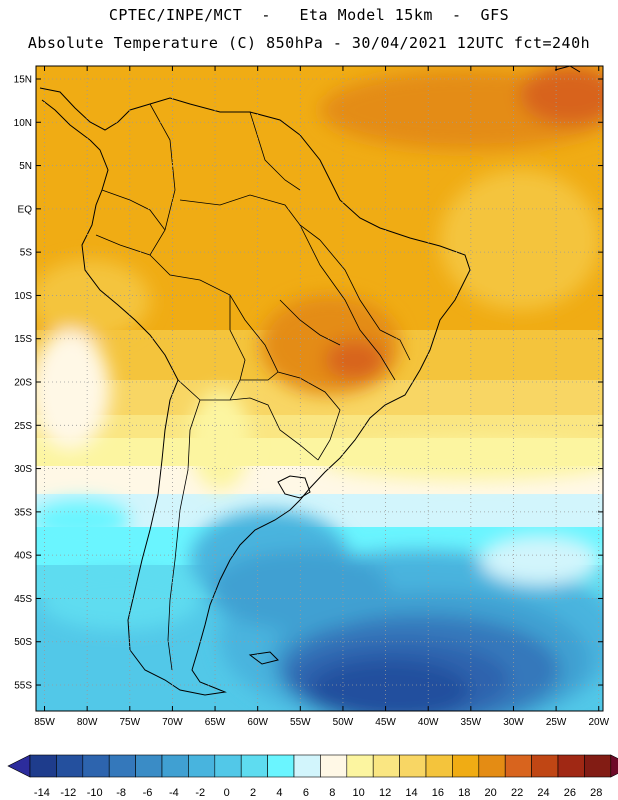 The image size is (618, 800). What do you see at coordinates (464, 793) in the screenshot?
I see `colorbar-label: 18` at bounding box center [464, 793].